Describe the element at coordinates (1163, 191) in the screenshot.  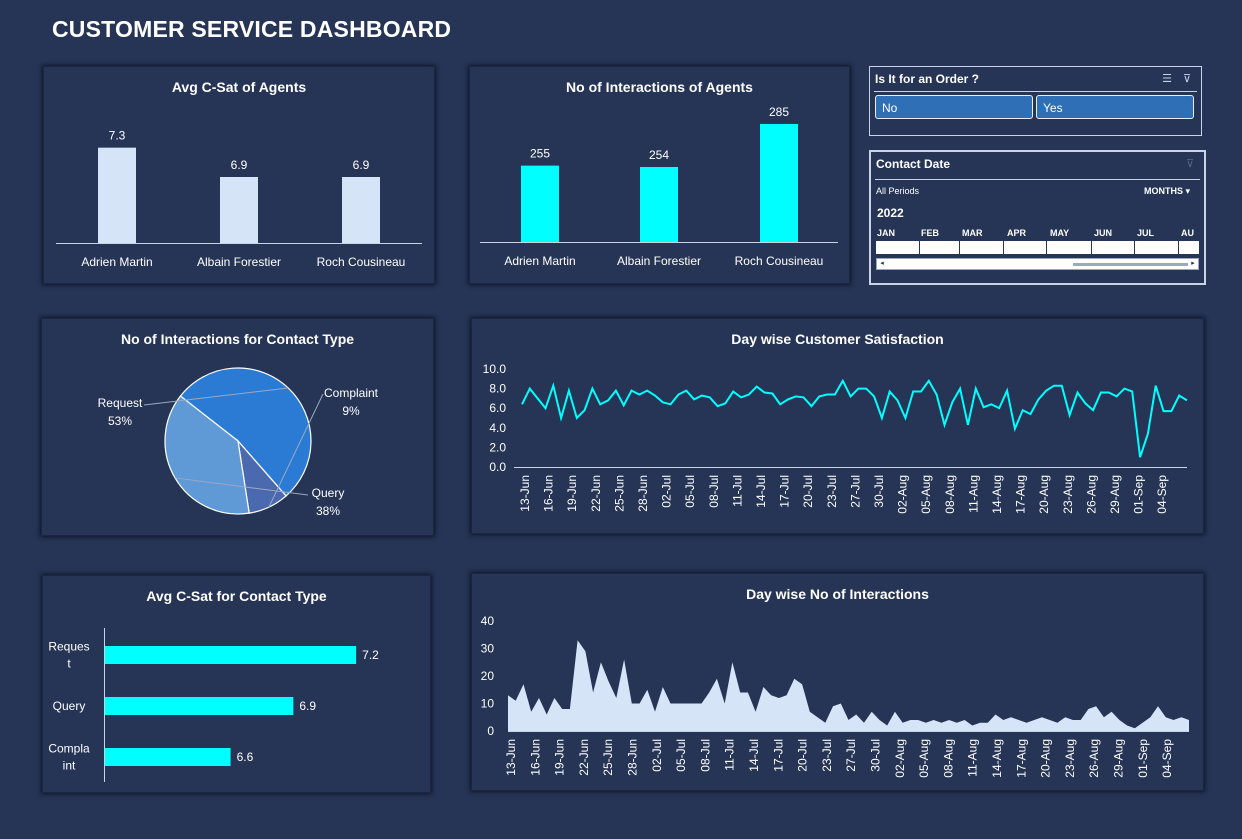
I see `timeline-level-label: MONTHS` at that location.